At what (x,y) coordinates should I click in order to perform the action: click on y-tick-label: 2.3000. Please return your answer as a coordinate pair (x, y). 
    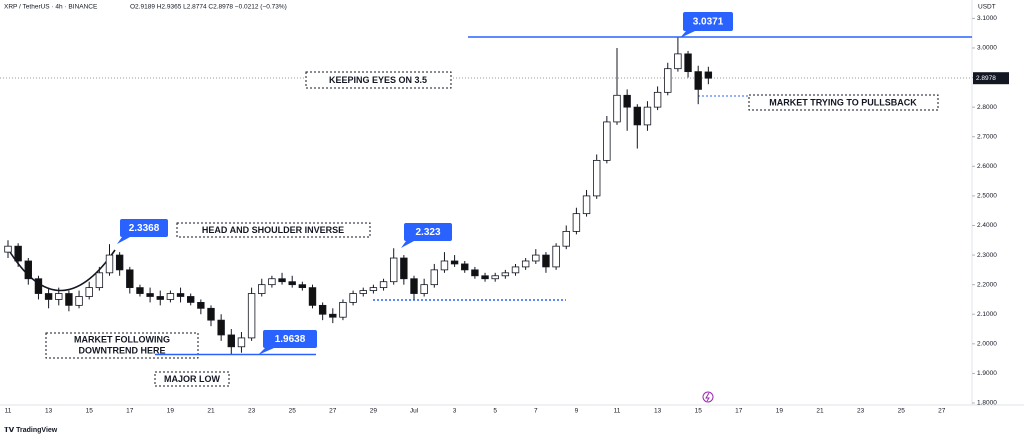
    Looking at the image, I should click on (987, 255).